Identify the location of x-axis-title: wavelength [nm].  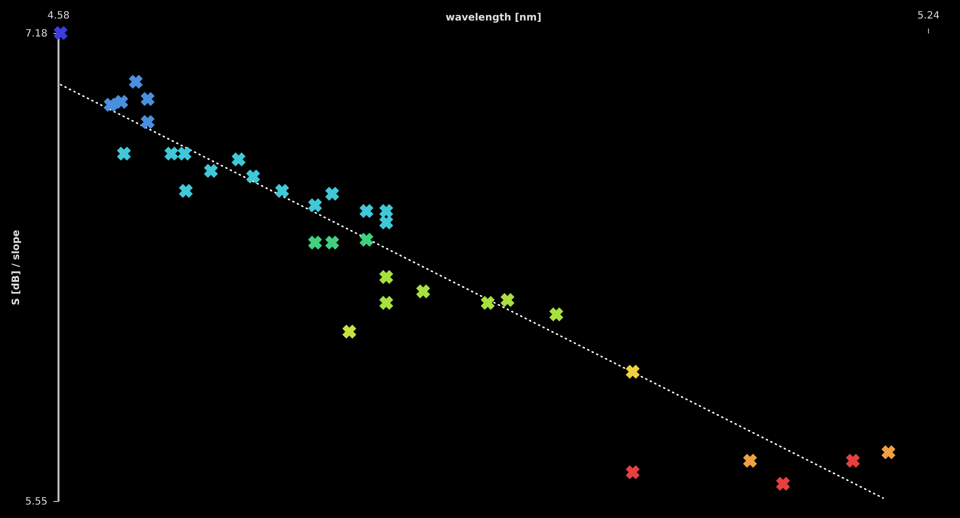
(494, 18).